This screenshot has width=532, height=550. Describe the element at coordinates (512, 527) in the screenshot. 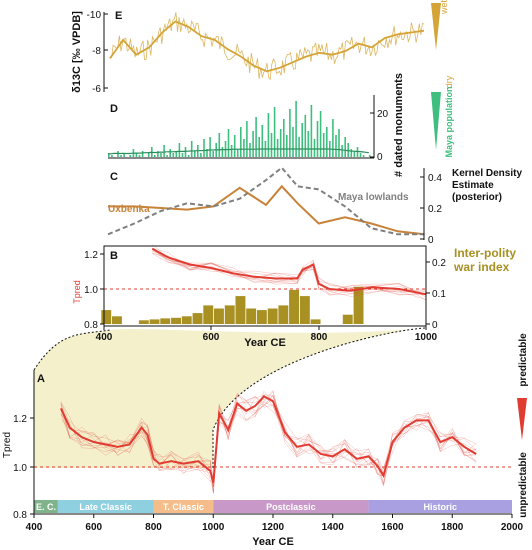

I see `a-xtick-label: 2000` at that location.